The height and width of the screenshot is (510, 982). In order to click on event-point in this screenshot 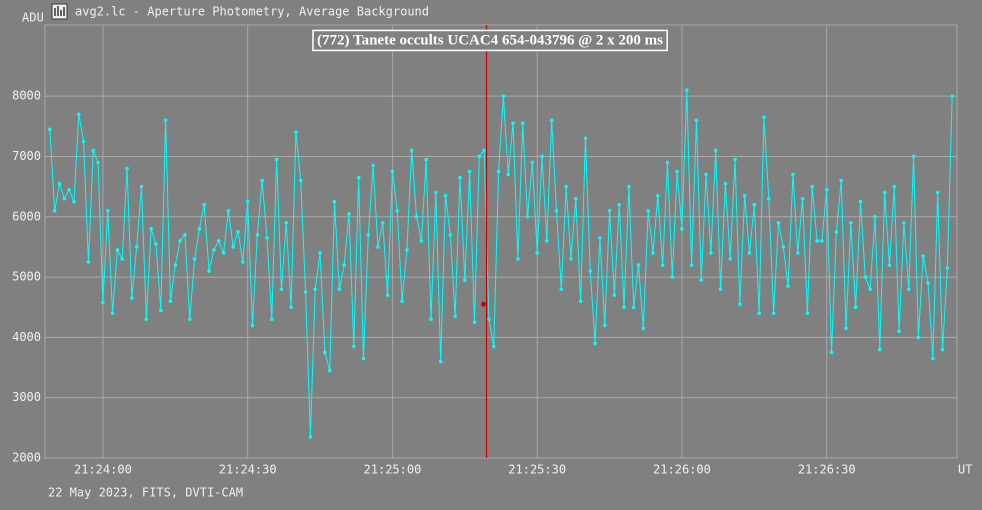, I will do `click(484, 304)`.